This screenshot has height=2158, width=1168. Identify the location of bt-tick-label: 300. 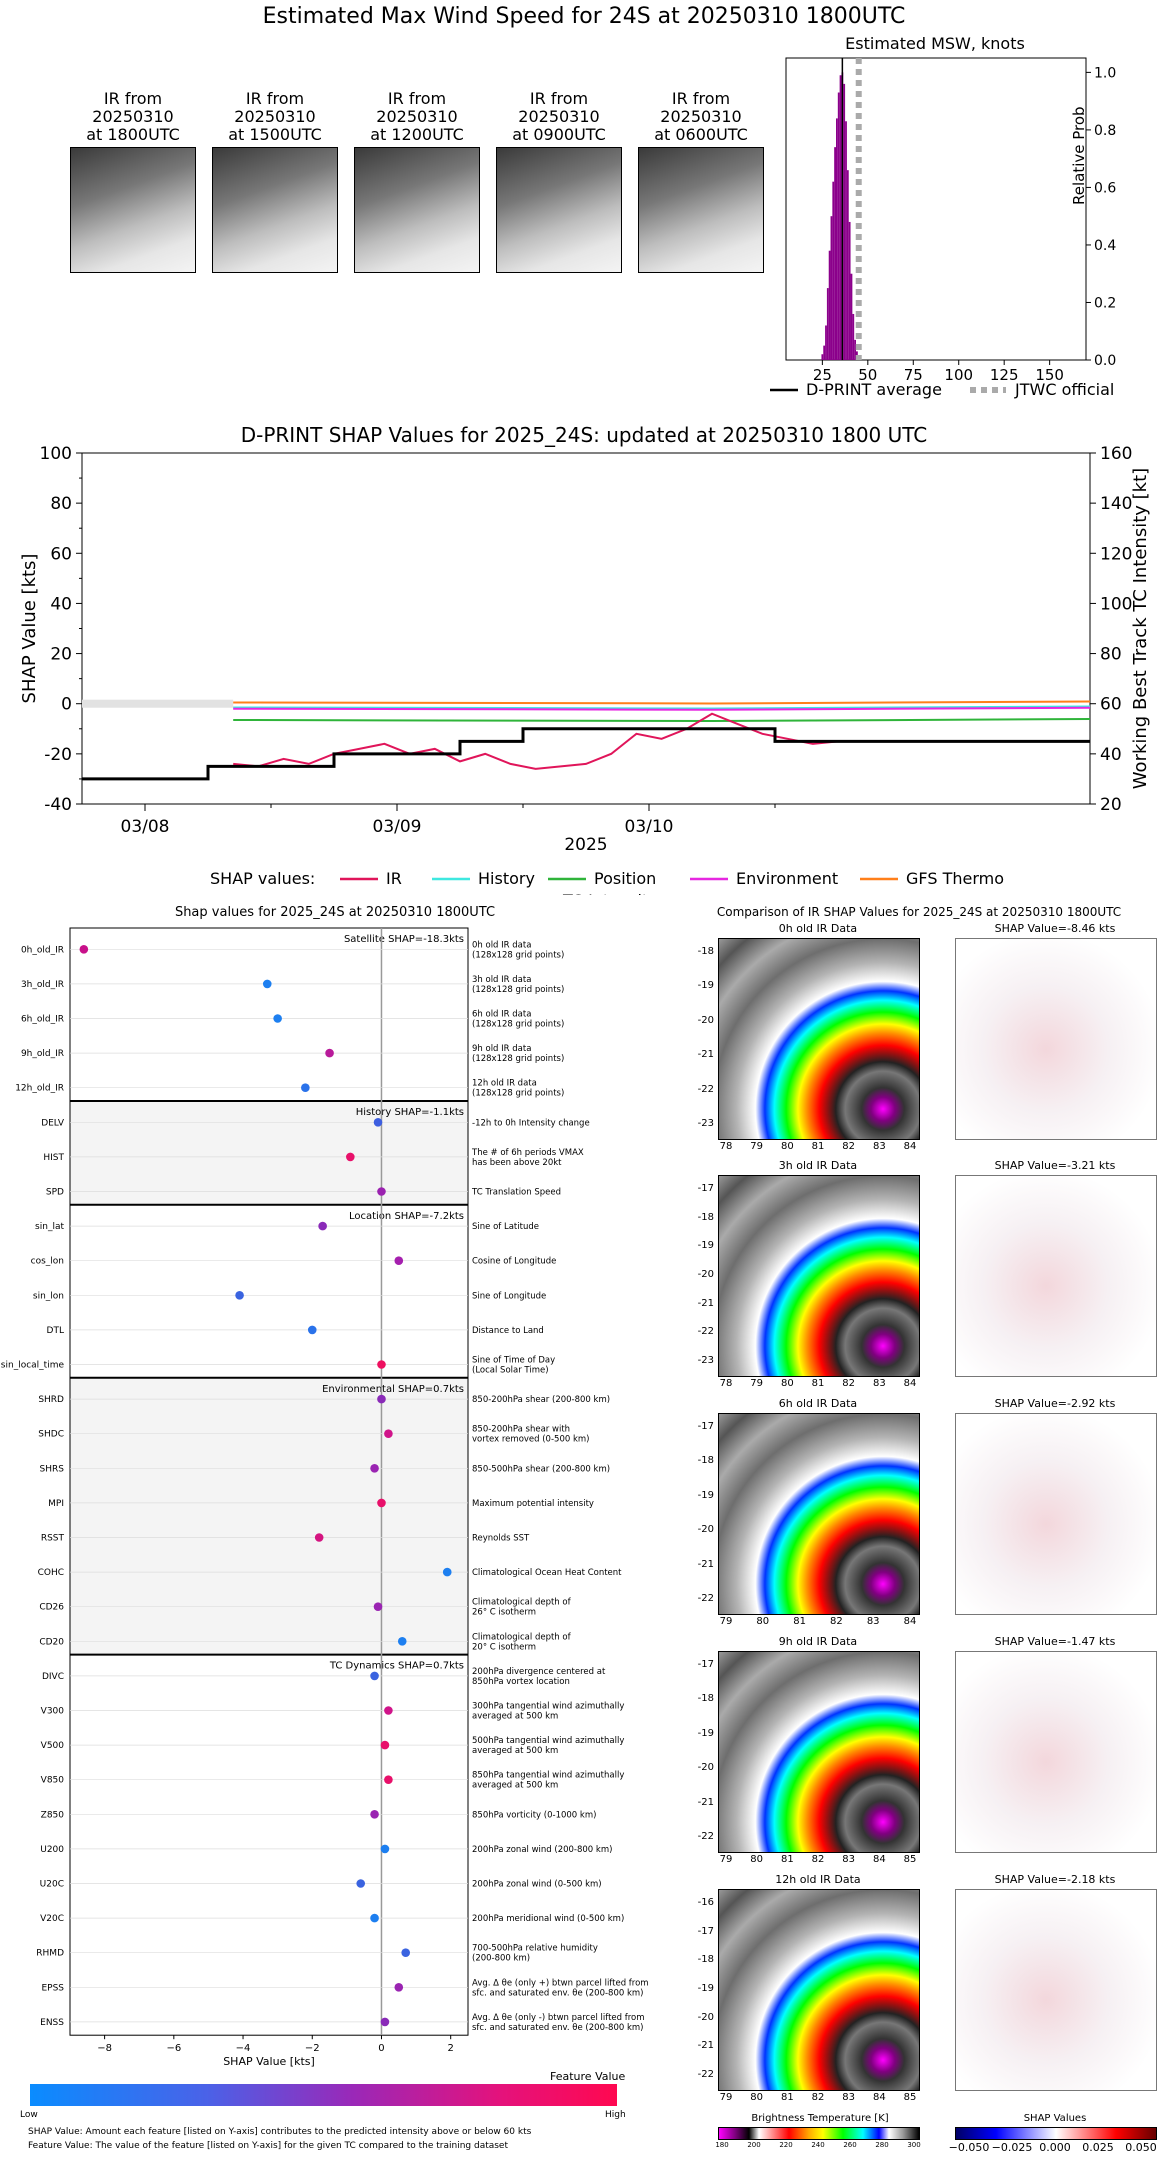
(914, 2145).